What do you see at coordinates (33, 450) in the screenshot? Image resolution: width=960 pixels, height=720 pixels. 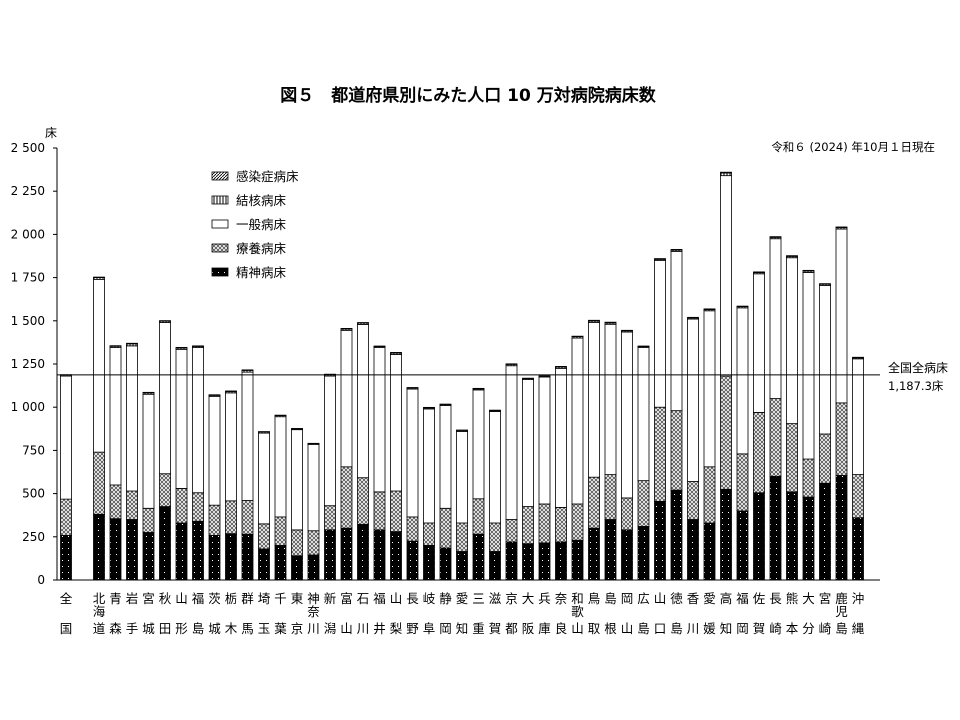 I see `y-tick-label: 750` at bounding box center [33, 450].